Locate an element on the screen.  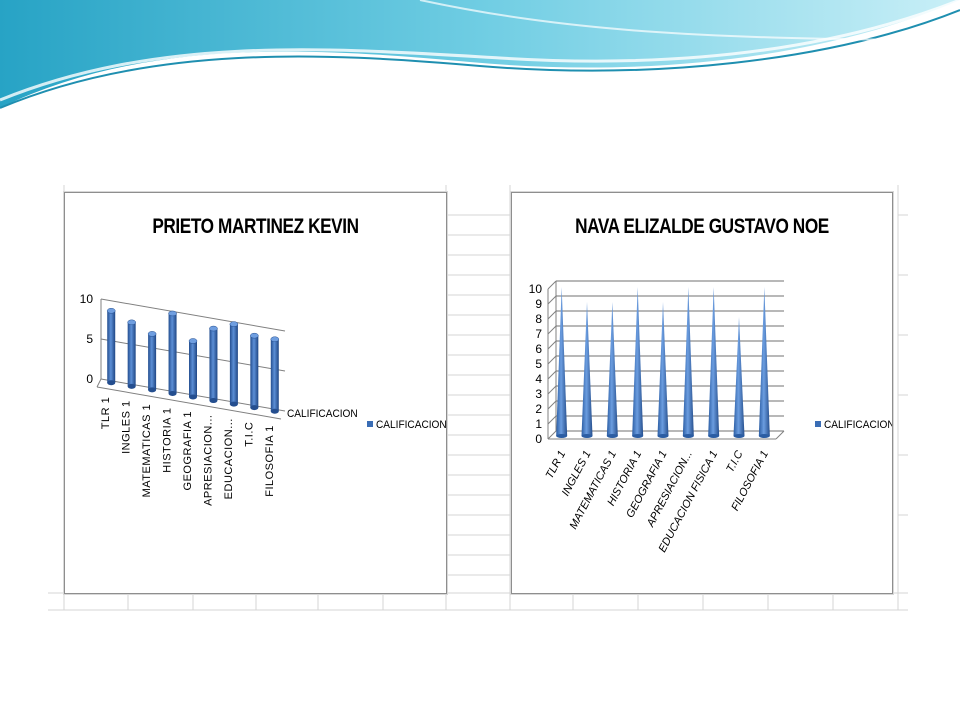
x-category-label: GEOGRAFIA 1 is located at coordinates (188, 450).